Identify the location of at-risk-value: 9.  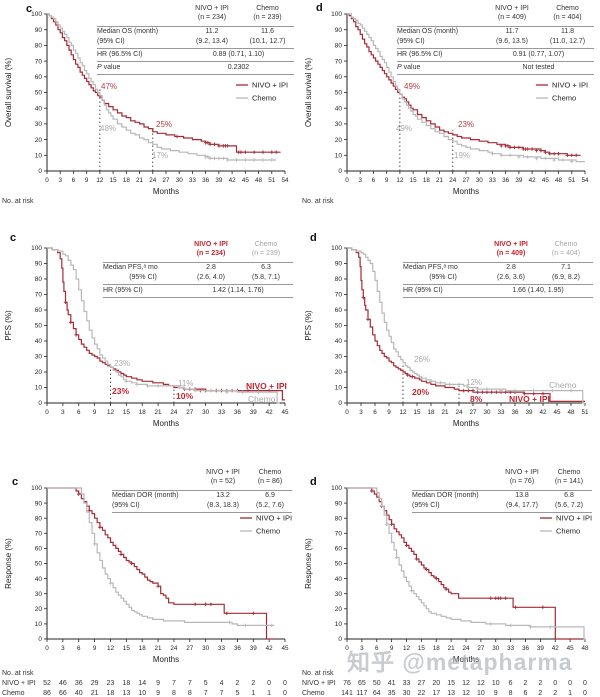
(496, 693).